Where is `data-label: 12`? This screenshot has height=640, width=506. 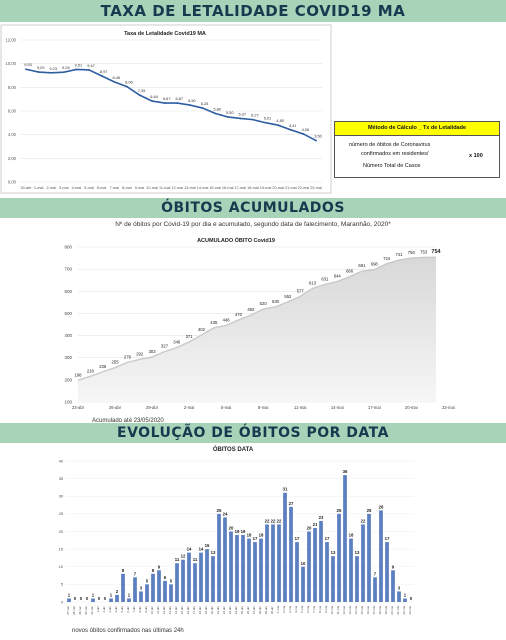
data-label: 12 is located at coordinates (183, 556).